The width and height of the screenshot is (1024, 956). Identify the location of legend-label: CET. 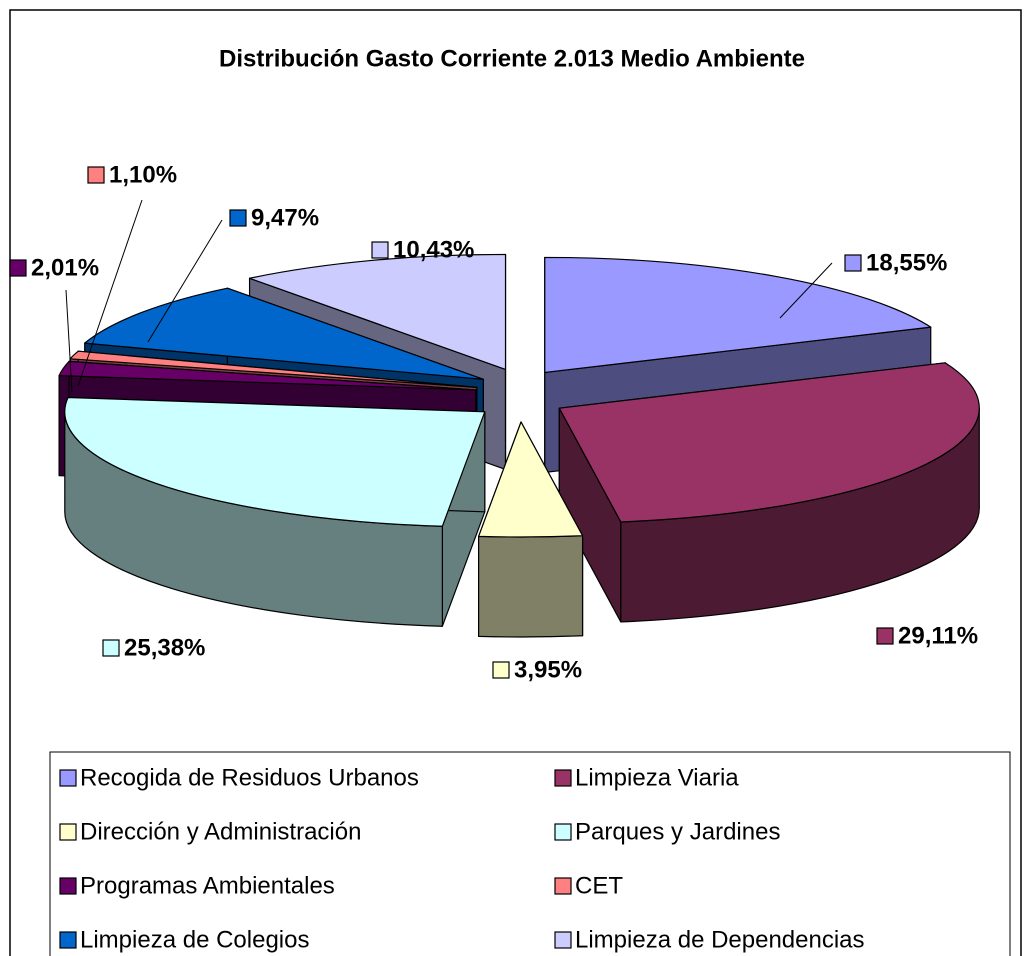
(599, 885).